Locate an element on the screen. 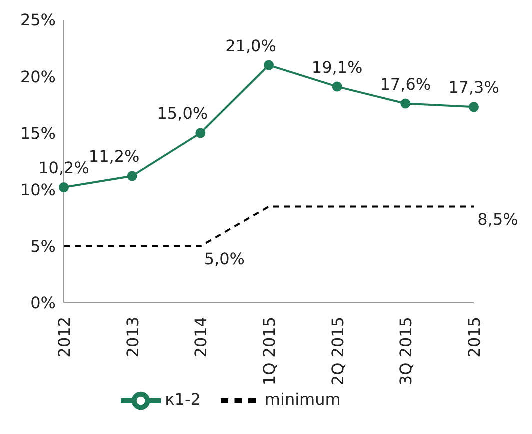 This screenshot has width=532, height=434. x-tick-label: 2014 is located at coordinates (201, 337).